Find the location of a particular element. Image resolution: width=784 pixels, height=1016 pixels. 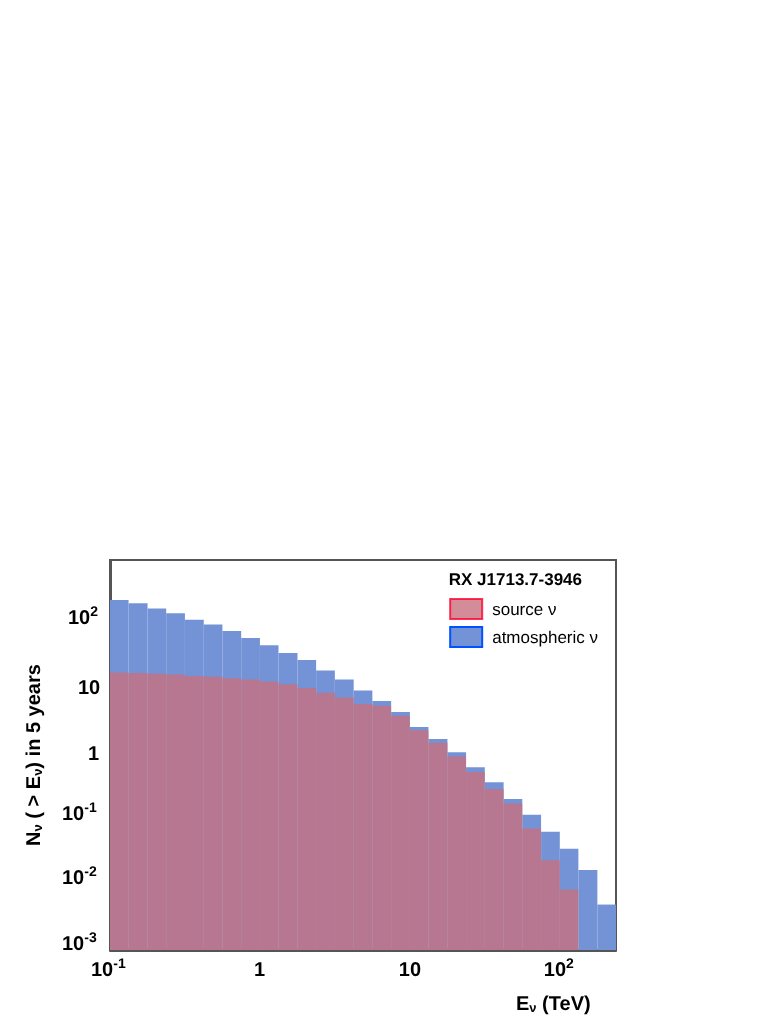

legend-title: RX J1713.7-3946 is located at coordinates (515, 579).